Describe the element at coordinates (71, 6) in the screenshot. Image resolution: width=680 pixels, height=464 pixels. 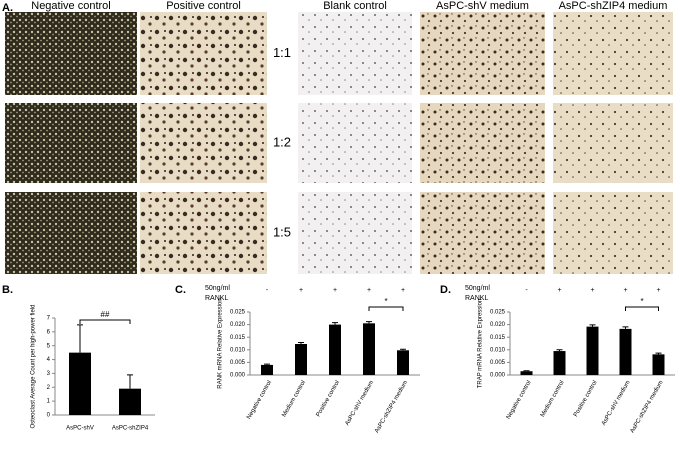
I see `column-header: Negative control` at that location.